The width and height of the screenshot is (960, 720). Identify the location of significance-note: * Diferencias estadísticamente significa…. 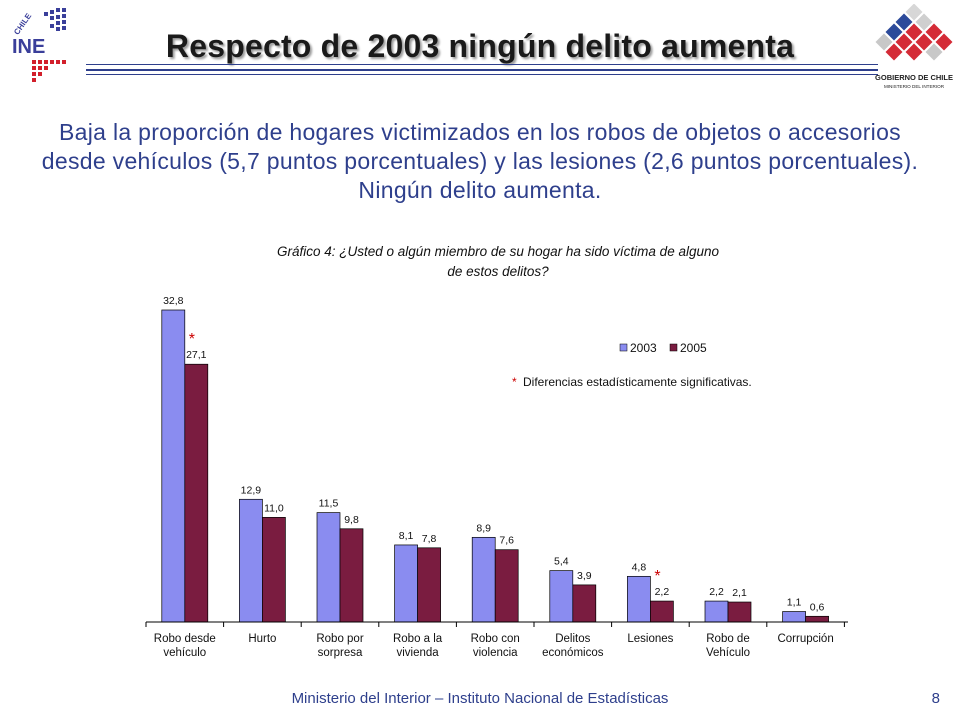
(632, 382).